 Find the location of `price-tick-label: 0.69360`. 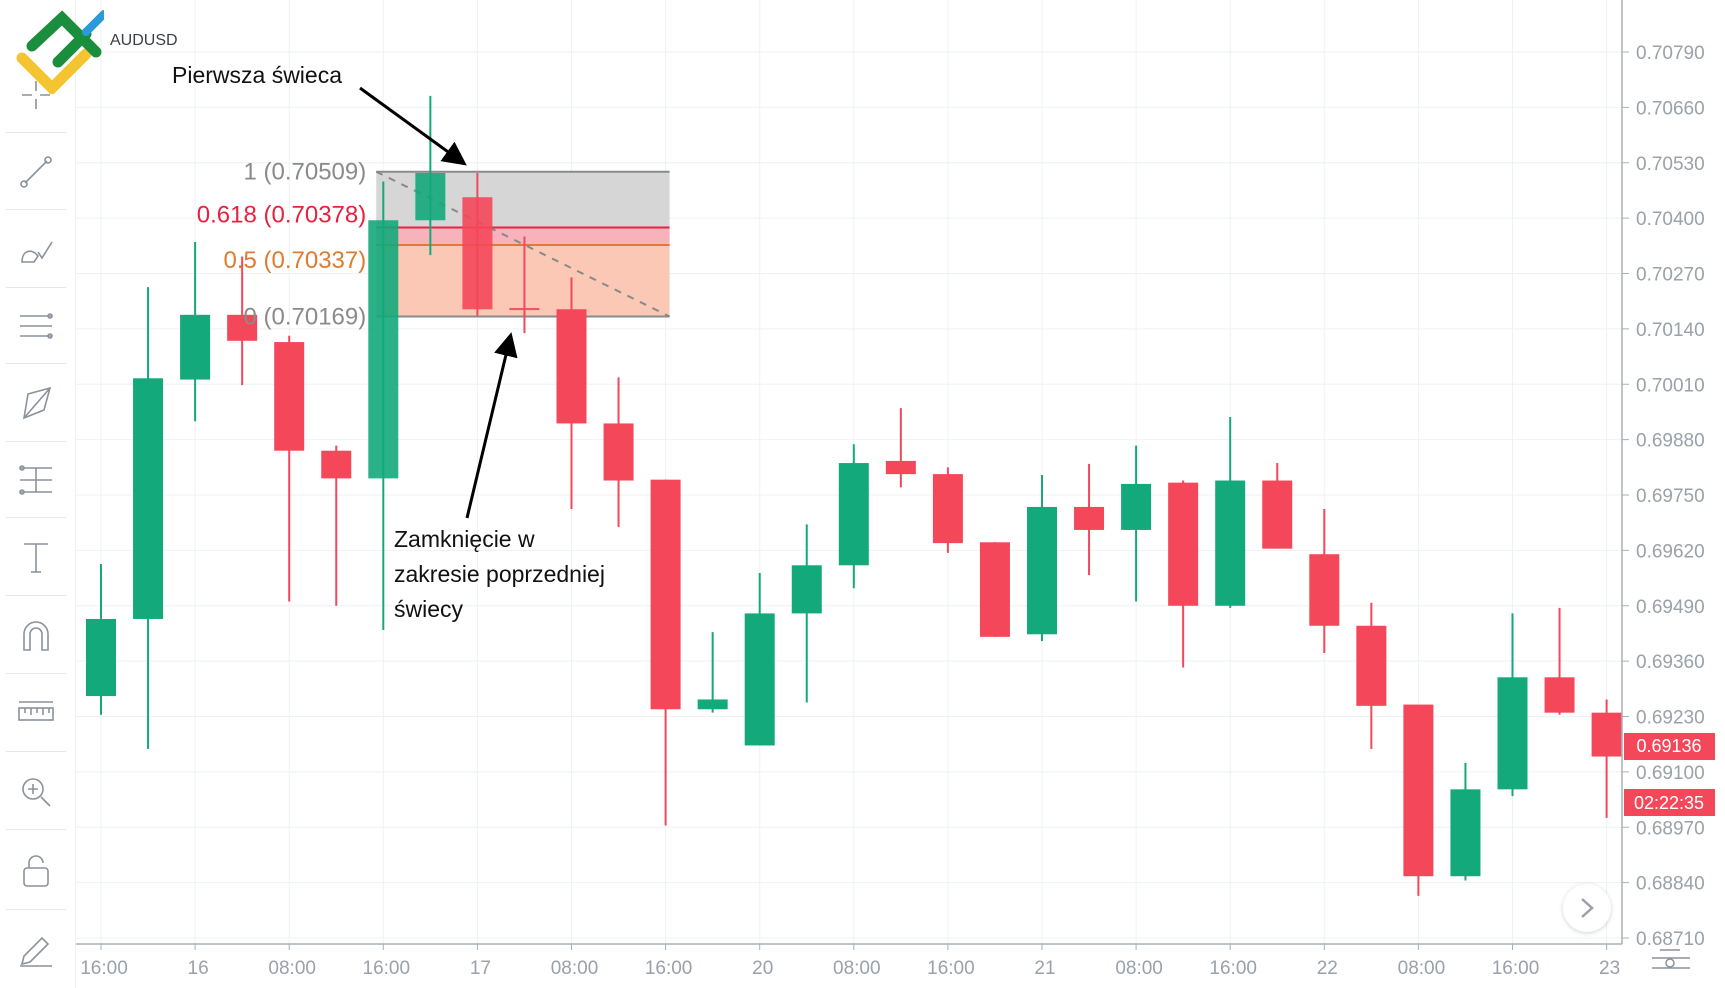

price-tick-label: 0.69360 is located at coordinates (1670, 662).